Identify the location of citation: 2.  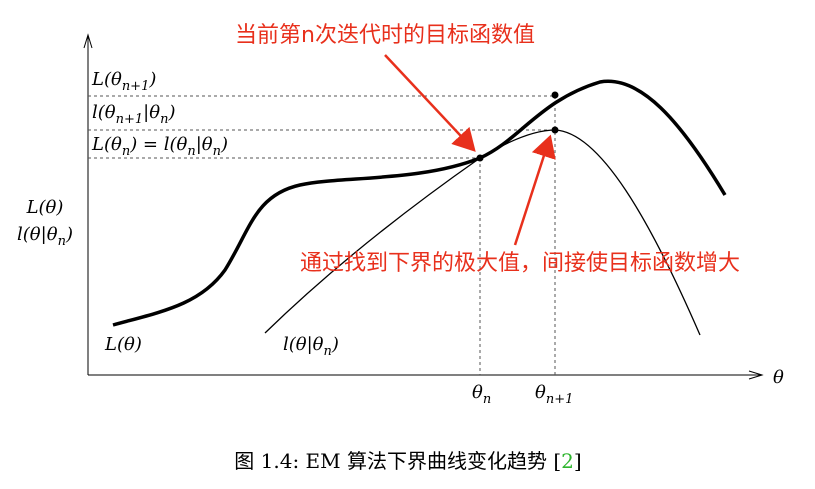
(567, 461).